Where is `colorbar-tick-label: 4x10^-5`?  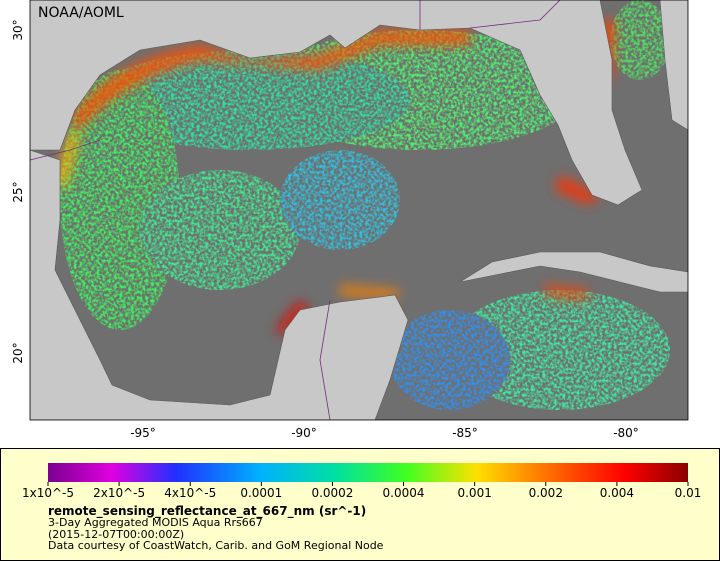
colorbar-tick-label: 4x10^-5 is located at coordinates (190, 493).